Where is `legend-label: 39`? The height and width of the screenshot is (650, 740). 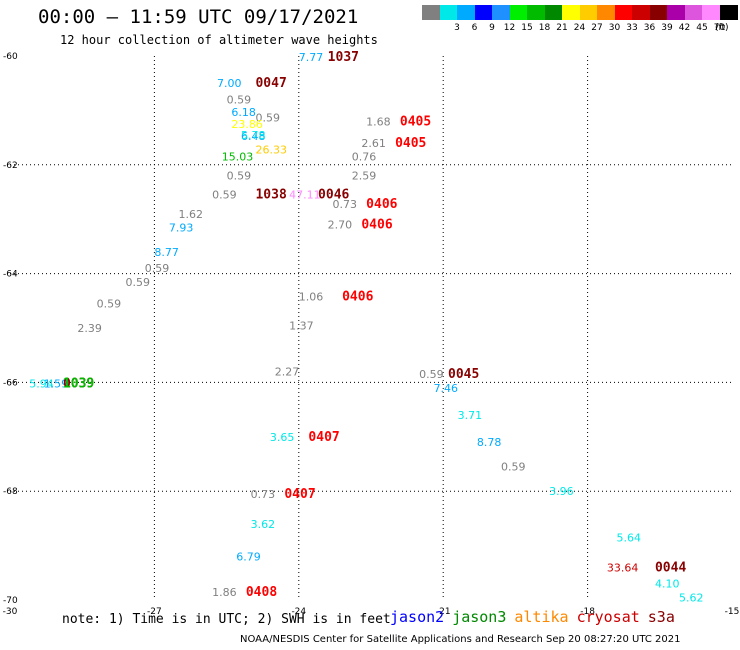
legend-label: 39 is located at coordinates (667, 28).